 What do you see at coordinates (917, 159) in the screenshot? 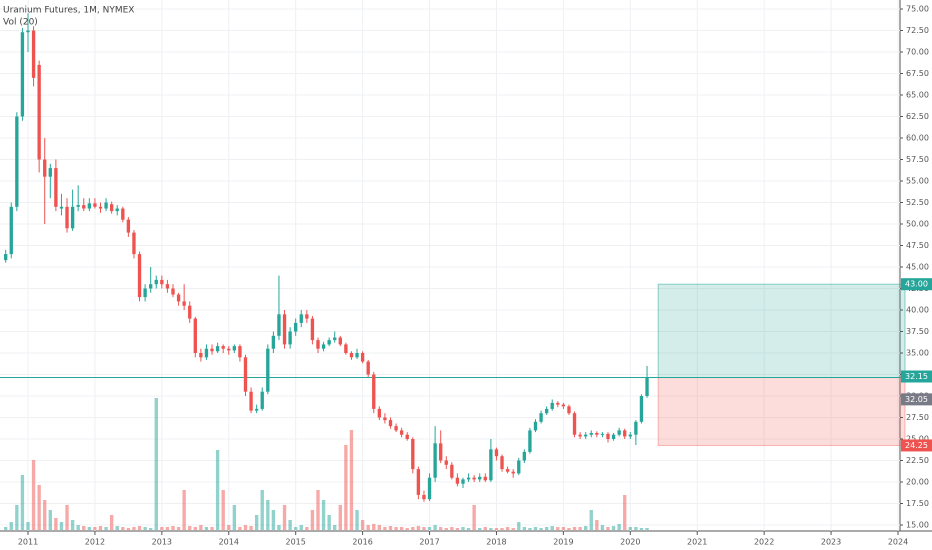
I see `y-tick-label: 57.50` at bounding box center [917, 159].